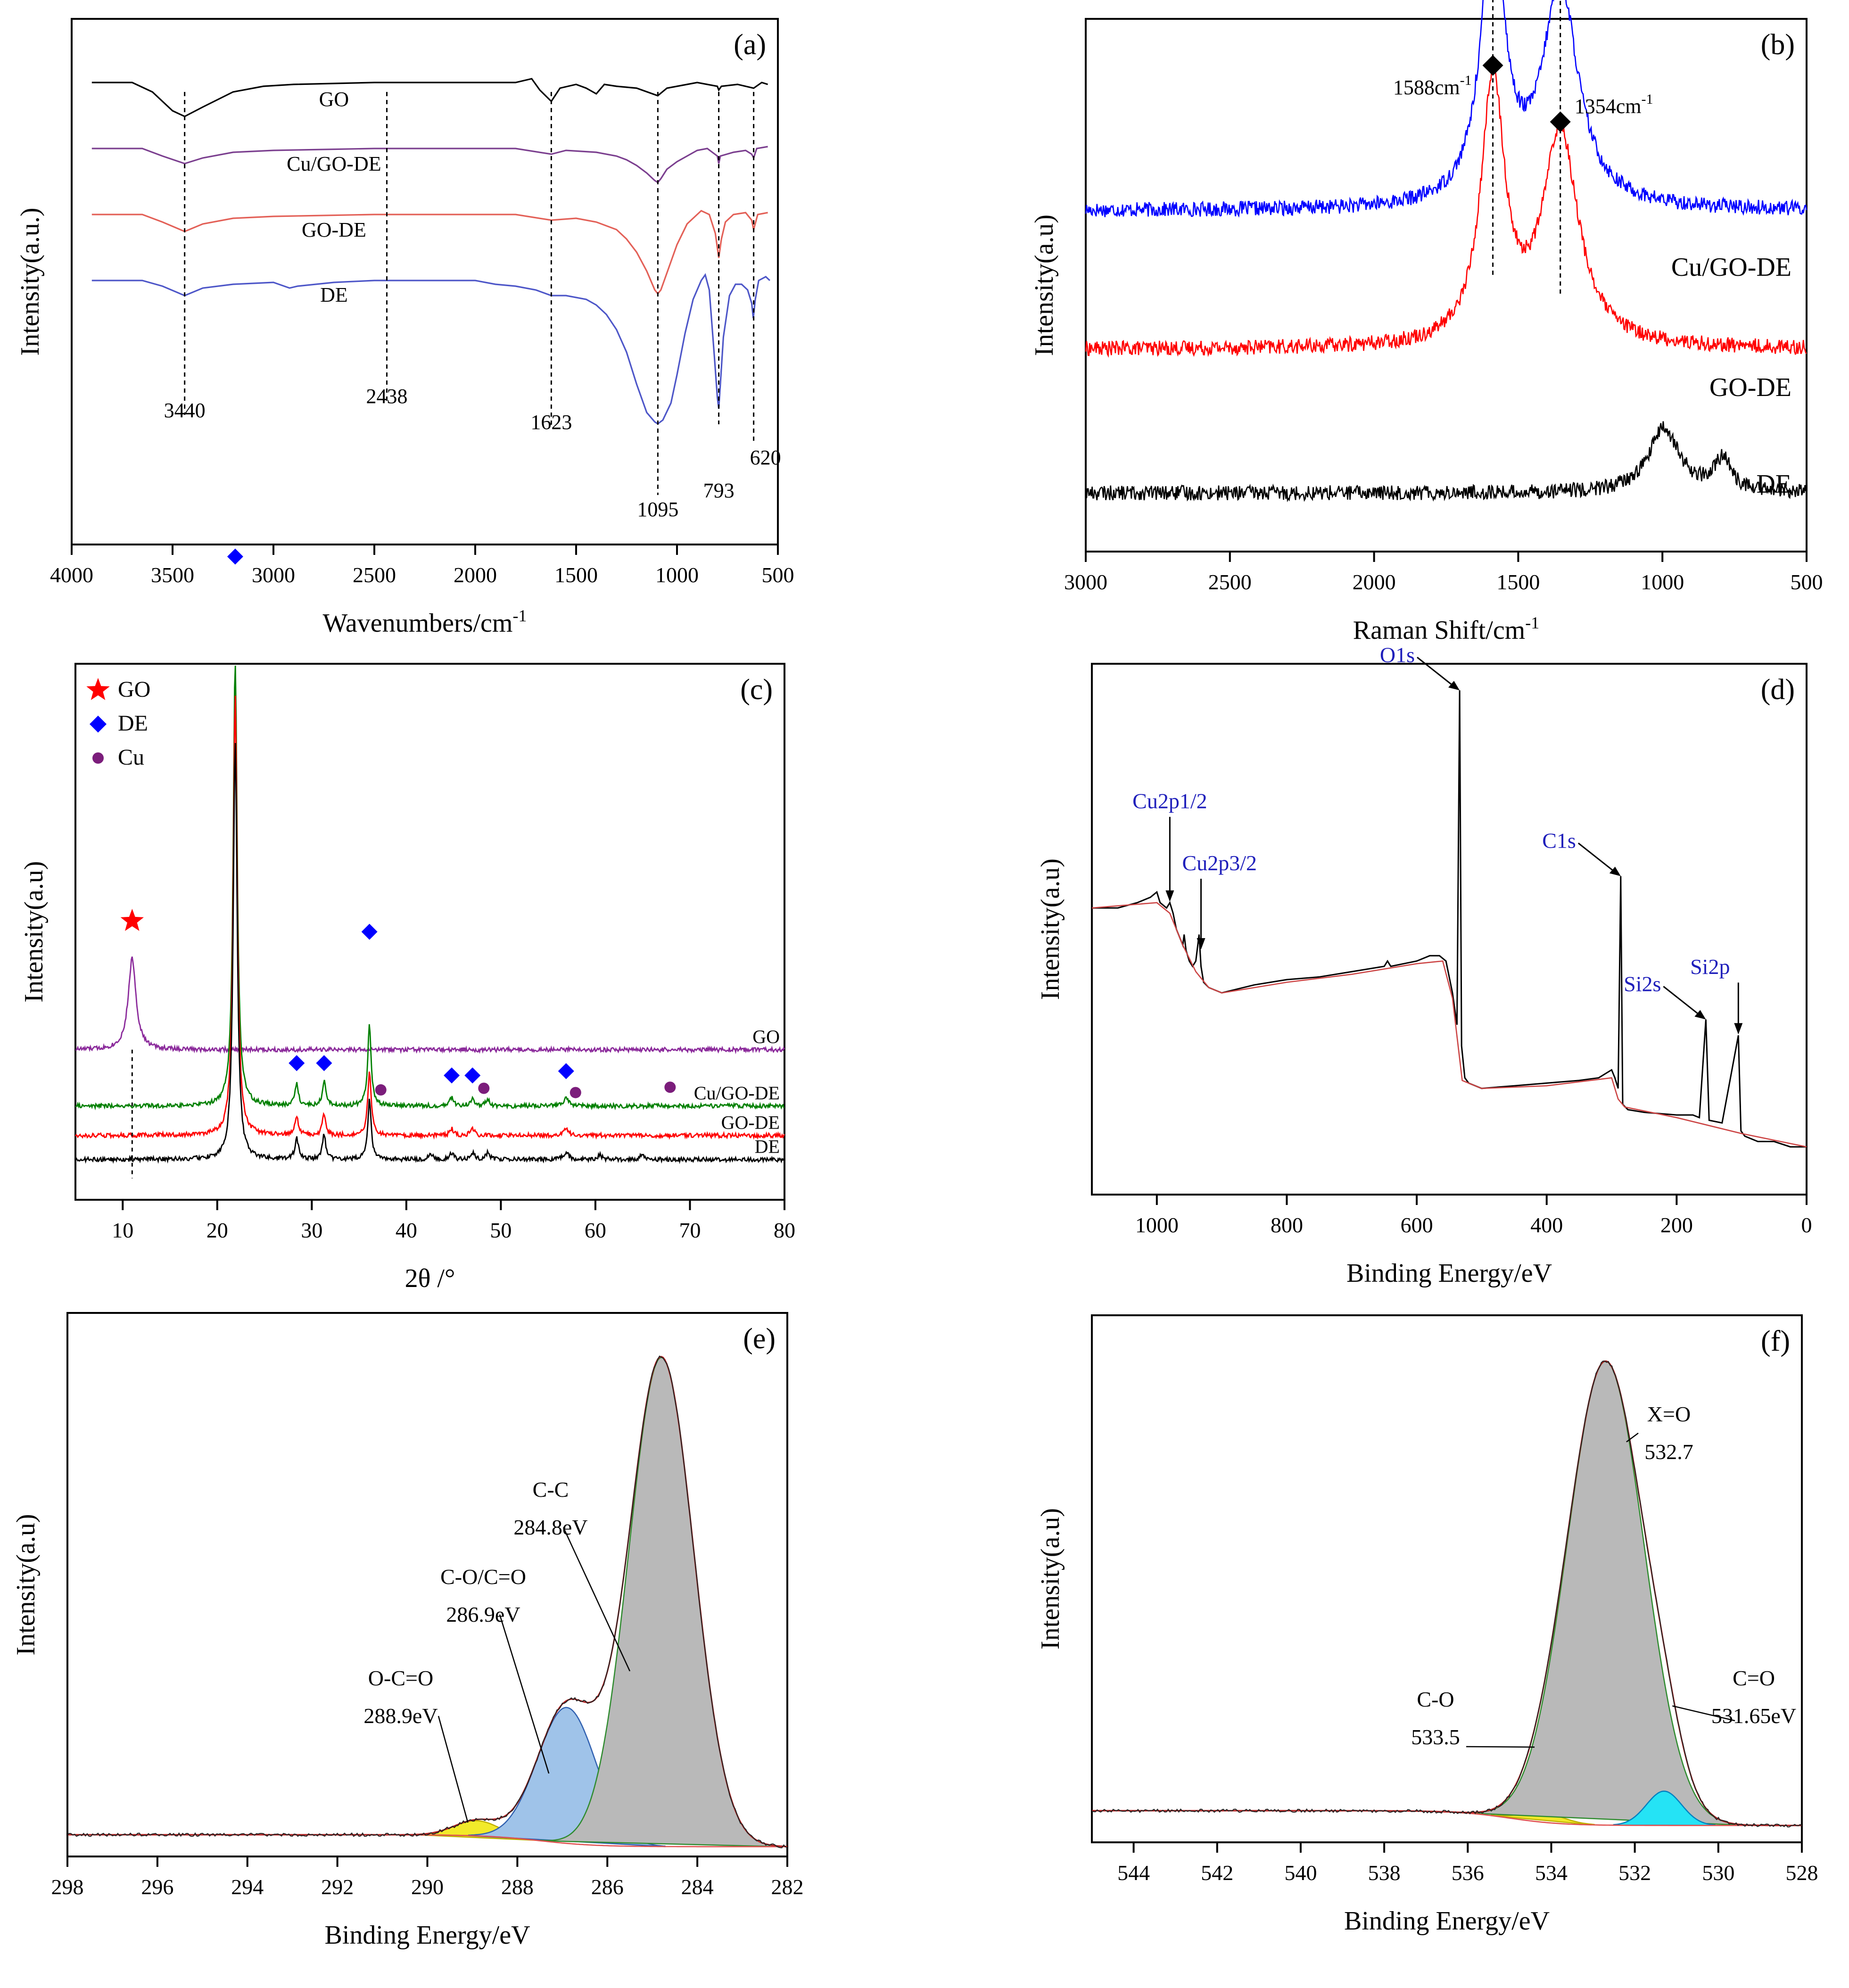 The width and height of the screenshot is (1849, 1988). What do you see at coordinates (657, 509) in the screenshot?
I see `wavenumber-label: 1095` at bounding box center [657, 509].